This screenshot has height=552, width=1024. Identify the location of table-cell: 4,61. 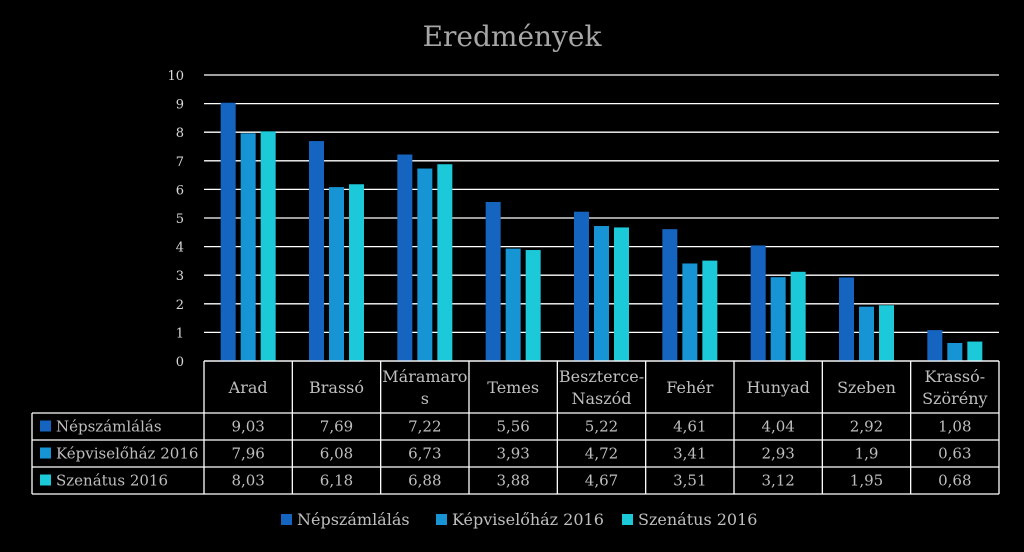
(689, 427).